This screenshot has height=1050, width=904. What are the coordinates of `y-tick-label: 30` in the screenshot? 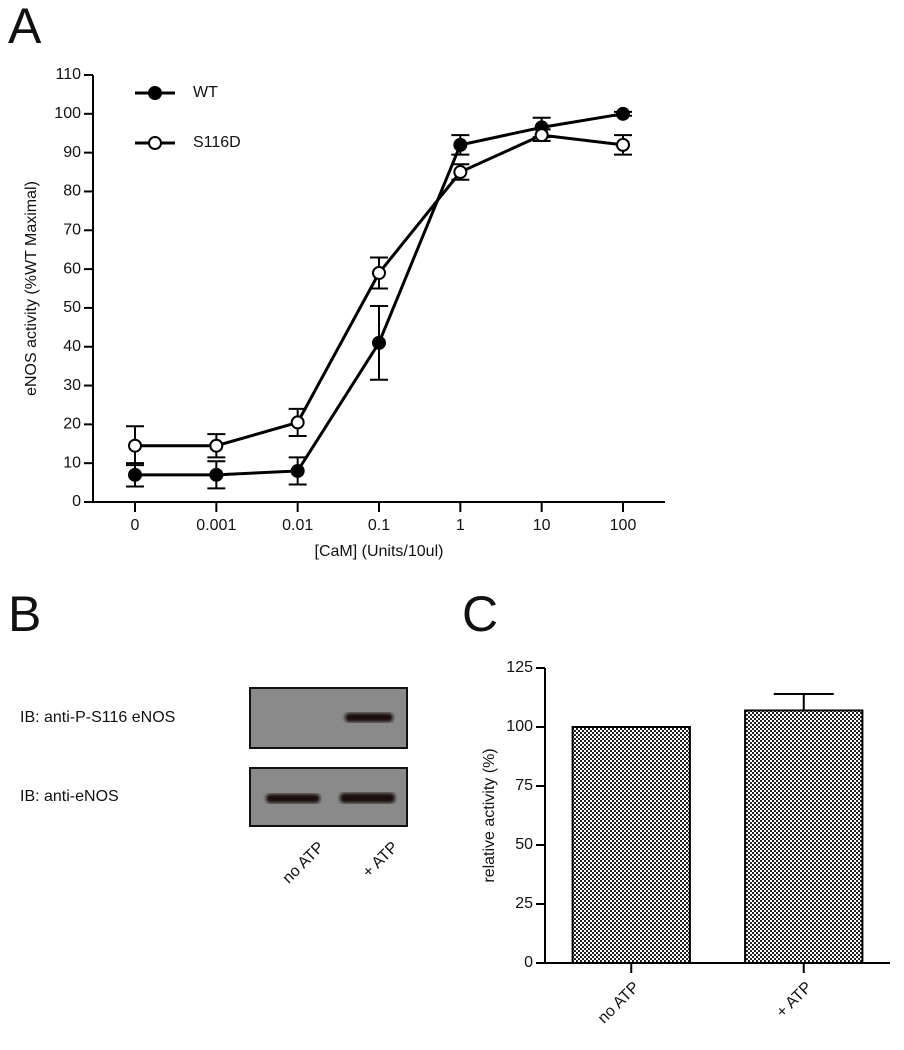 It's located at (72, 385).